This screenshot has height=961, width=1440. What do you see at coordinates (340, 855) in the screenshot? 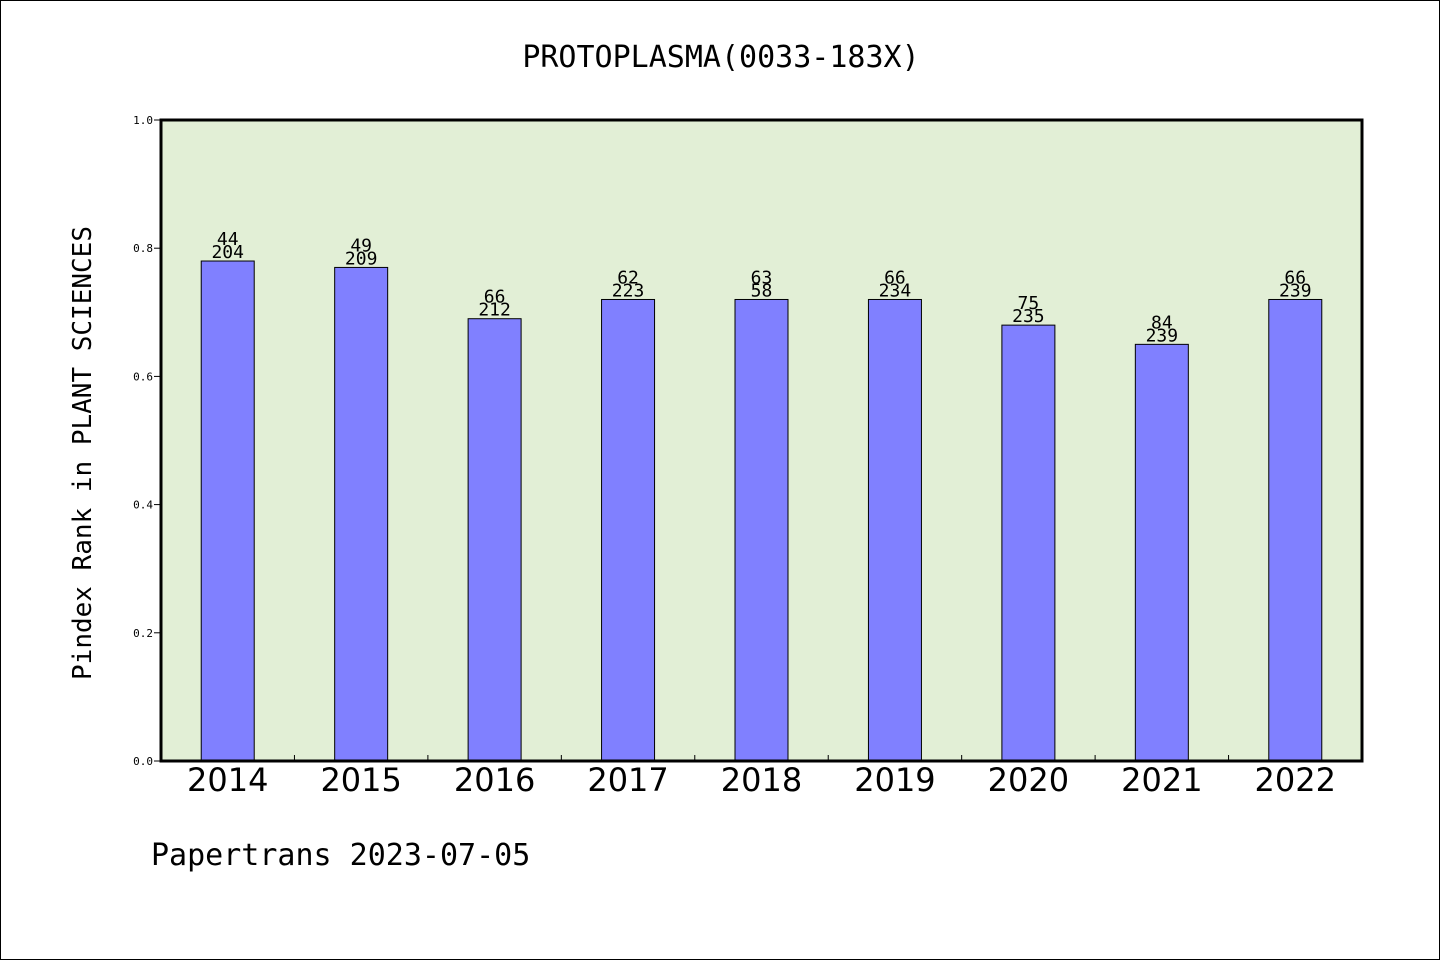
I see `footer-text: Papertrans 2023-07-05` at bounding box center [340, 855].